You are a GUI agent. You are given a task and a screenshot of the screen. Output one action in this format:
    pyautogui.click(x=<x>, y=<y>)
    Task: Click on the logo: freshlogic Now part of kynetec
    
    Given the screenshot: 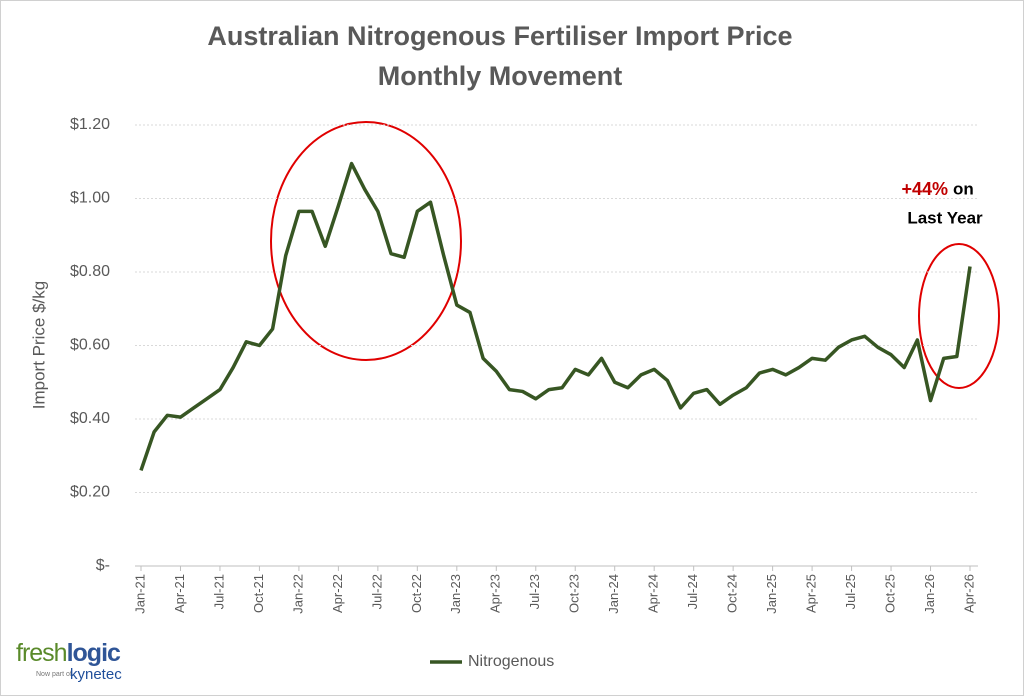 What is the action you would take?
    pyautogui.click(x=69, y=661)
    